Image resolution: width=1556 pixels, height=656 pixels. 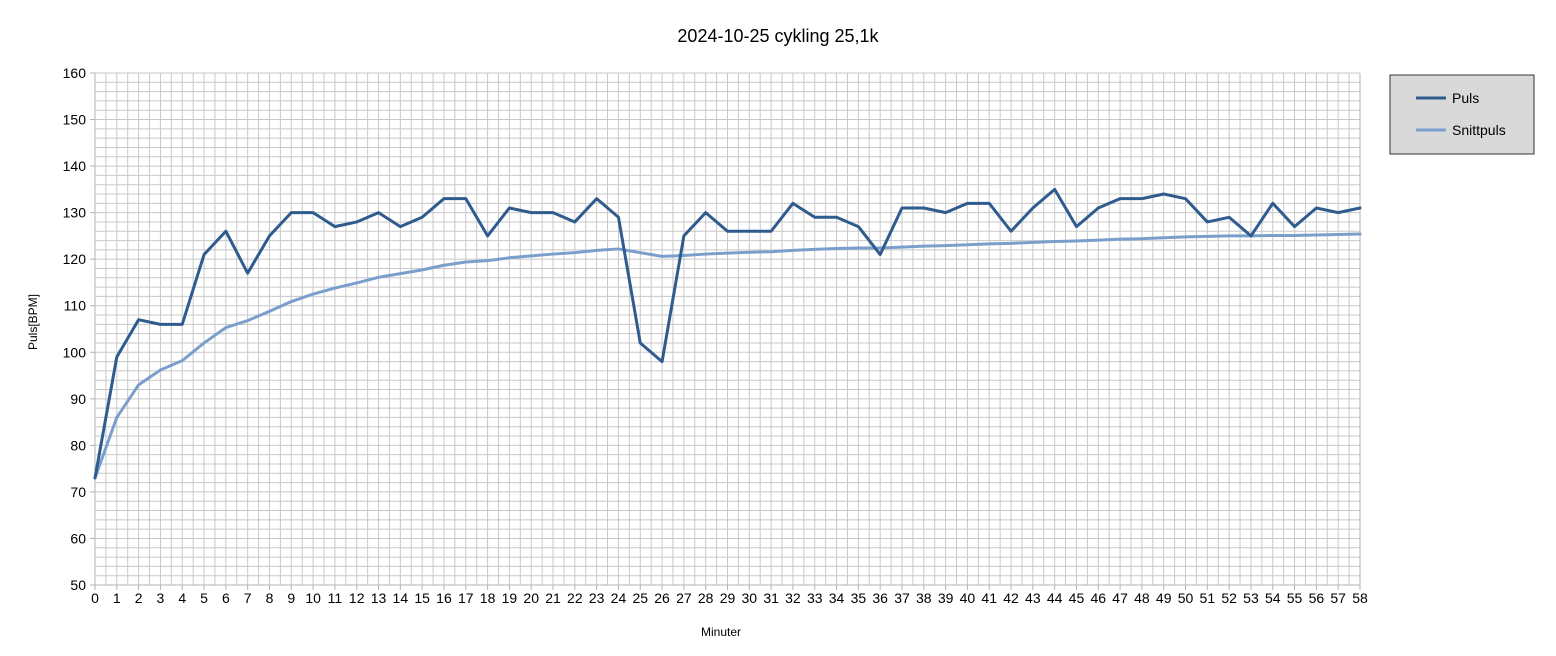 What do you see at coordinates (291, 598) in the screenshot?
I see `x-tick-label: 9` at bounding box center [291, 598].